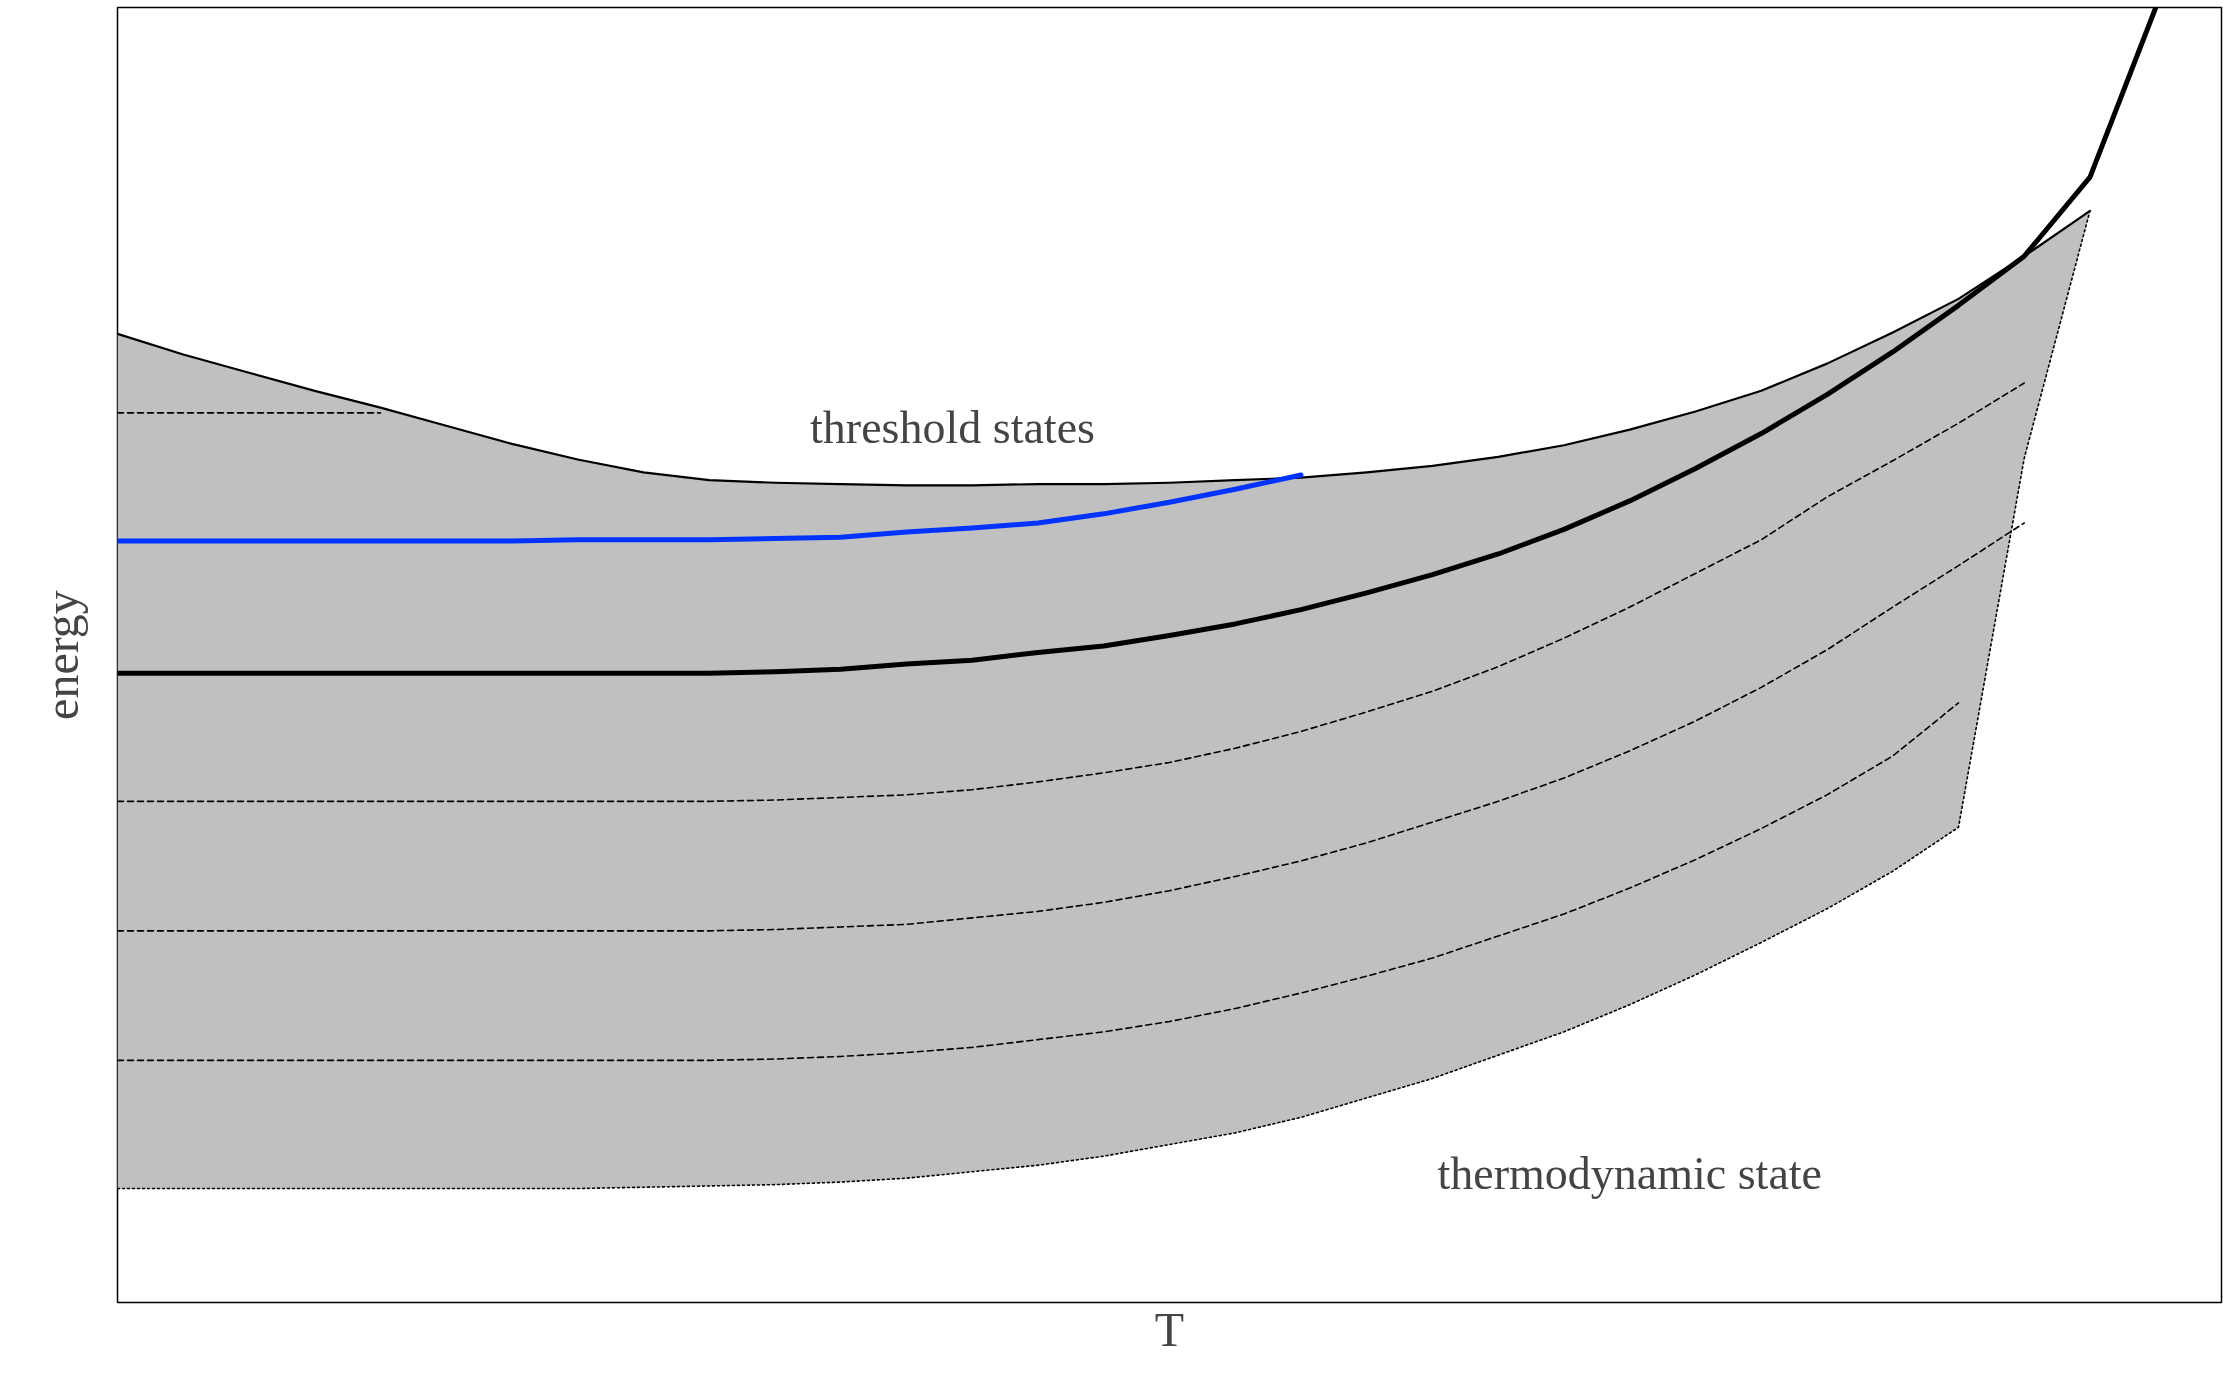 The width and height of the screenshot is (2223, 1393). Describe the element at coordinates (952, 427) in the screenshot. I see `annotation: threshold states` at that location.